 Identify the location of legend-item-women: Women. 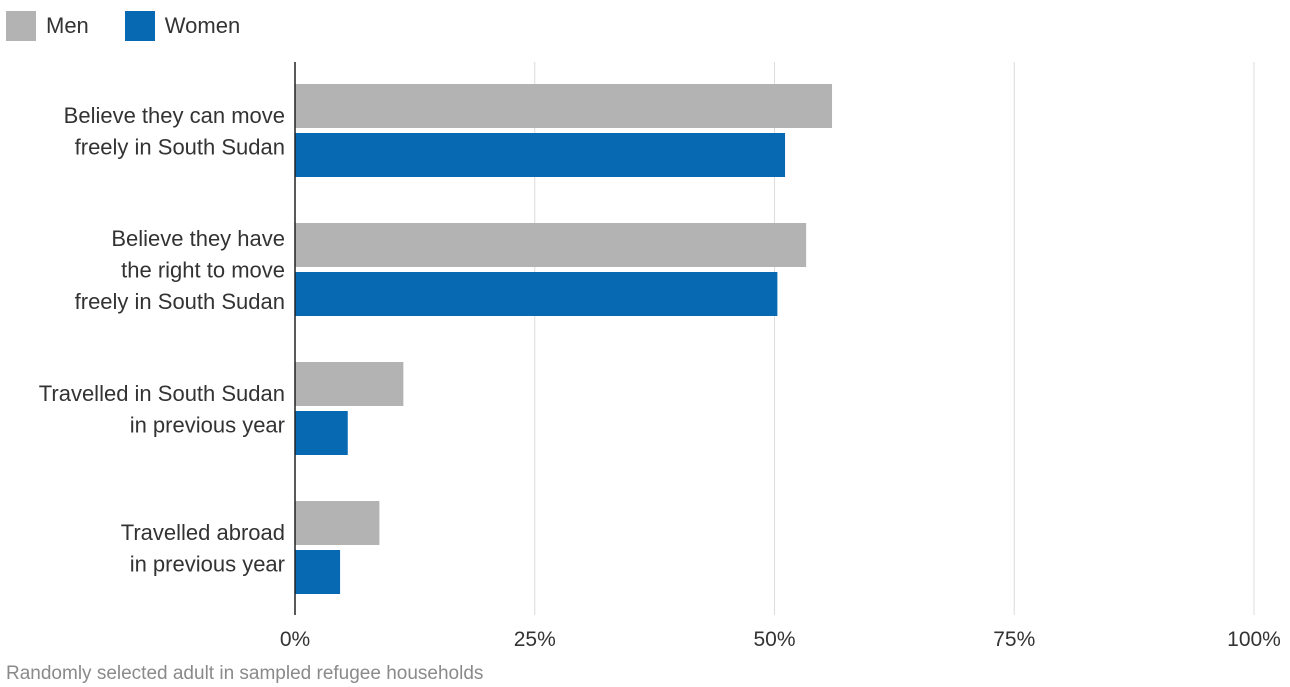
(182, 26).